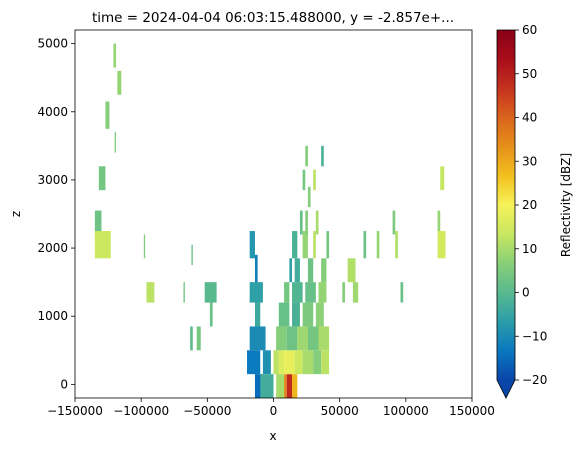  Describe the element at coordinates (52, 44) in the screenshot. I see `y-tick-label: 5000` at that location.